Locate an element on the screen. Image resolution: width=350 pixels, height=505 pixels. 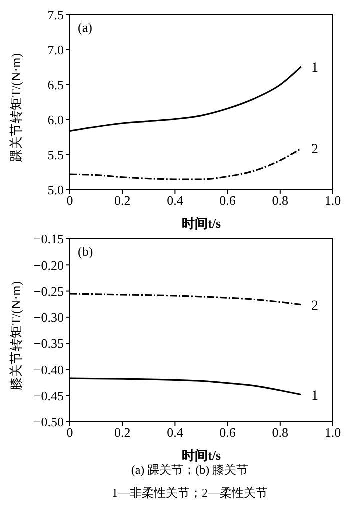
y-axis-title: 踝关节转矩T/(N·m) is located at coordinates (16, 107).